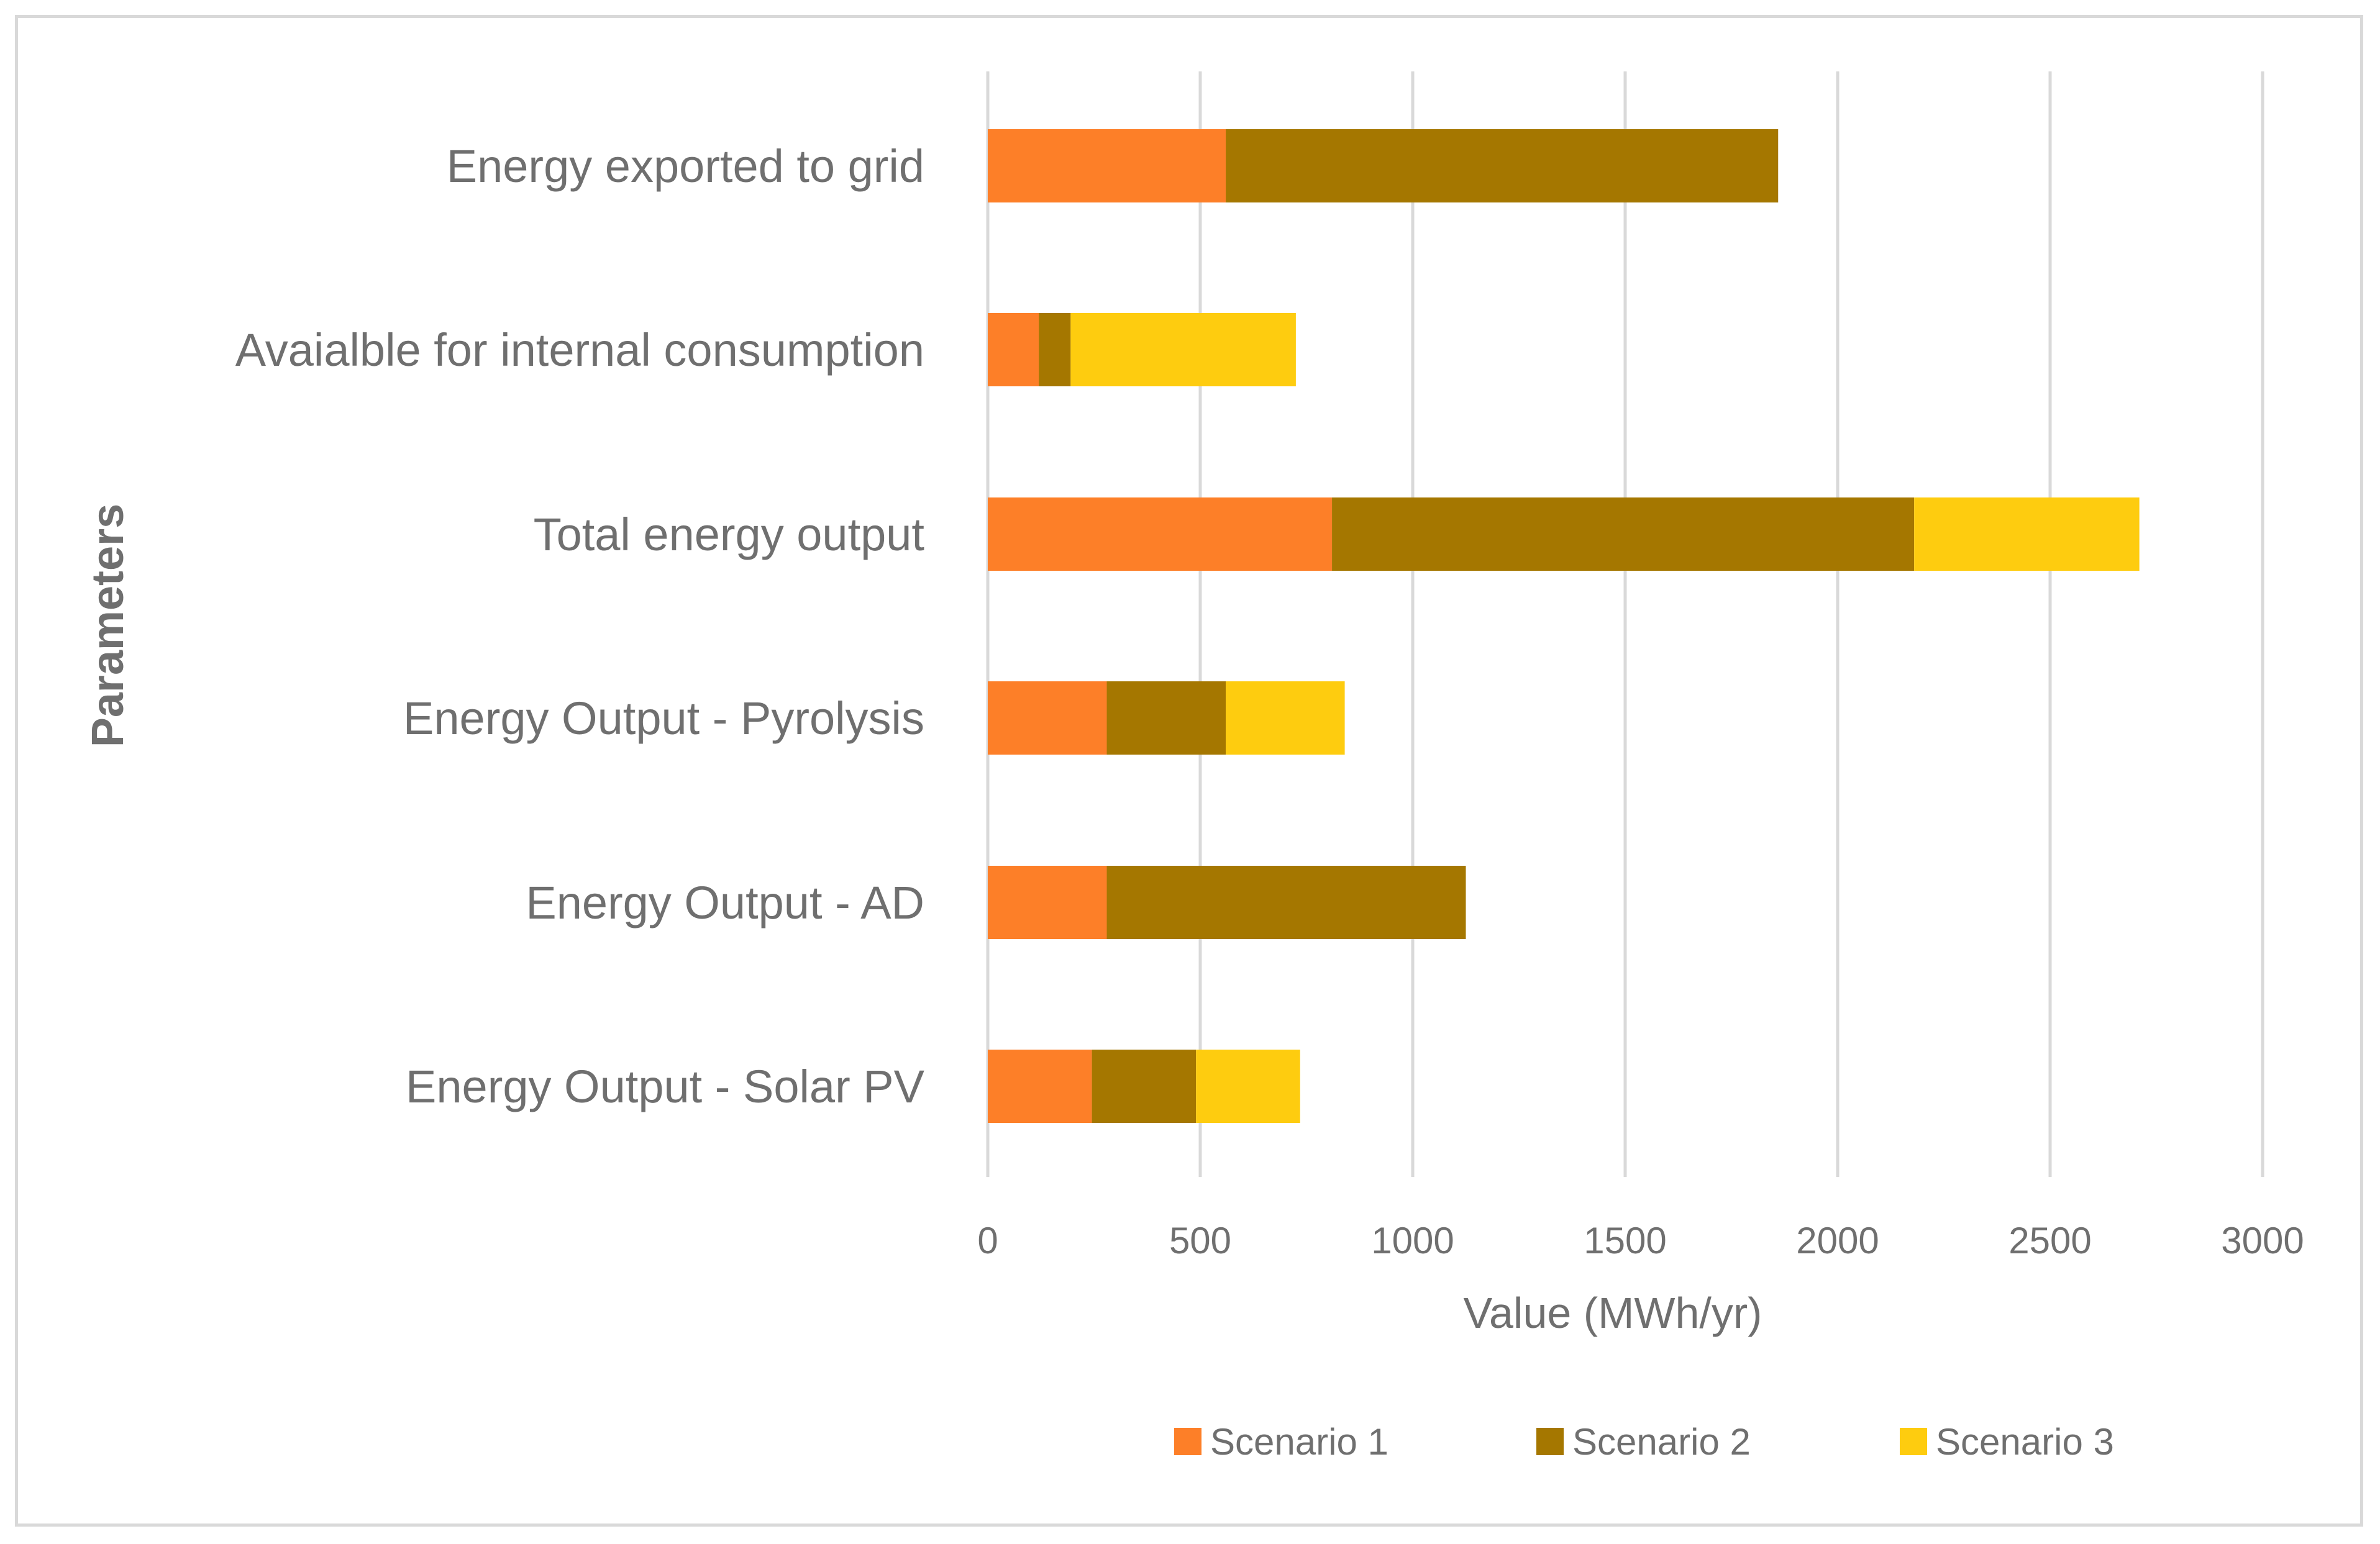 Image resolution: width=2380 pixels, height=1544 pixels. I want to click on x-tick-label: 1500, so click(1625, 1240).